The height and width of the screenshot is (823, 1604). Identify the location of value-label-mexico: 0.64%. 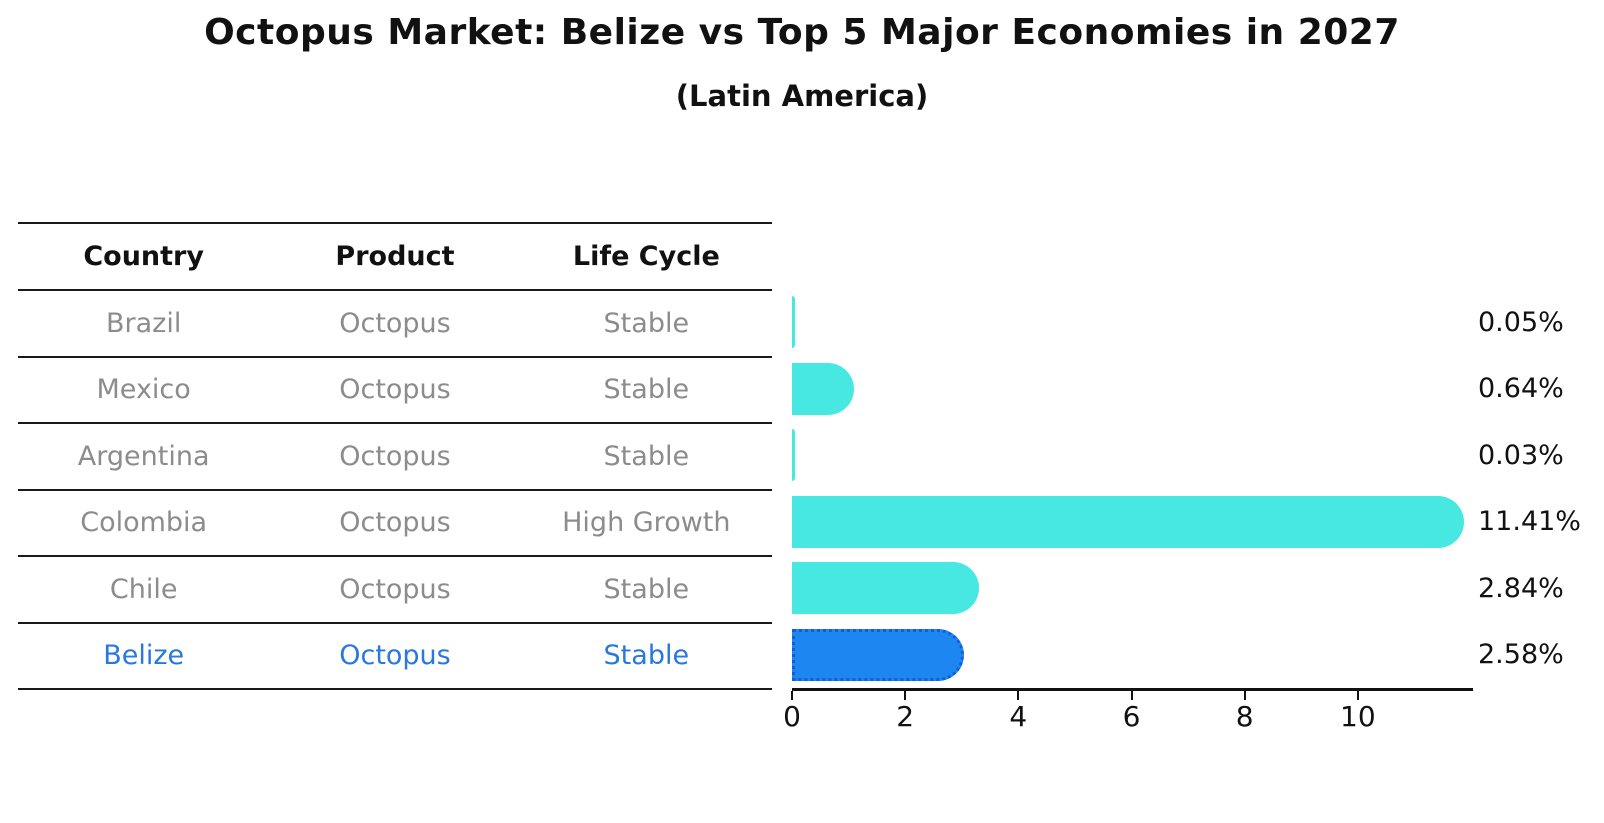
(1521, 389).